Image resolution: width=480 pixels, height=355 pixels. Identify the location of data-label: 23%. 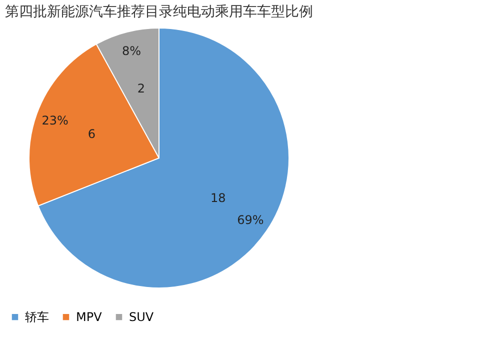
(55, 121).